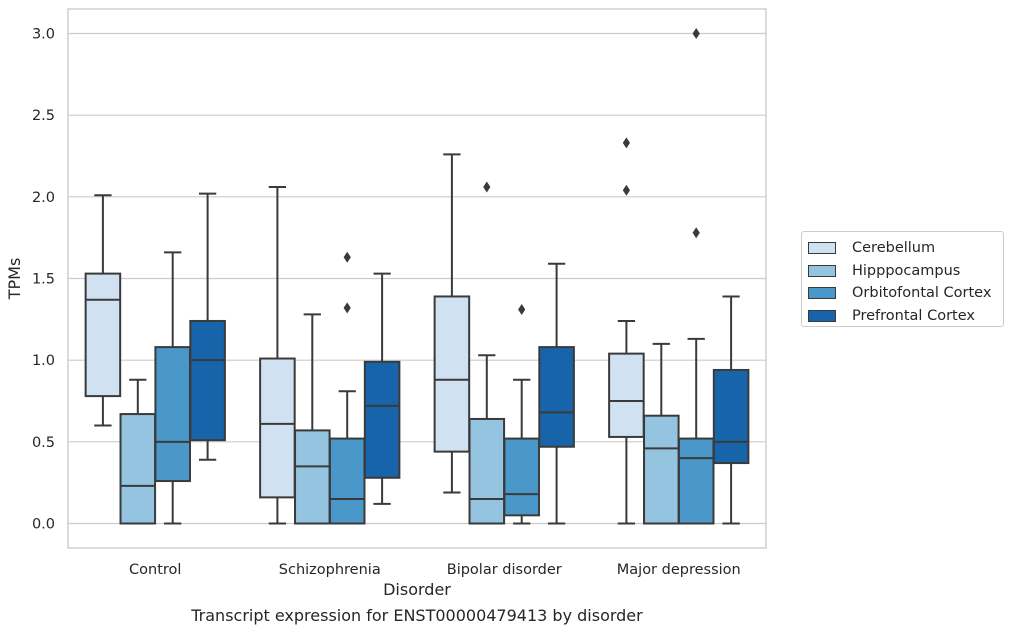 The height and width of the screenshot is (638, 1014). What do you see at coordinates (417, 589) in the screenshot?
I see `x-axis-label: Disorder` at bounding box center [417, 589].